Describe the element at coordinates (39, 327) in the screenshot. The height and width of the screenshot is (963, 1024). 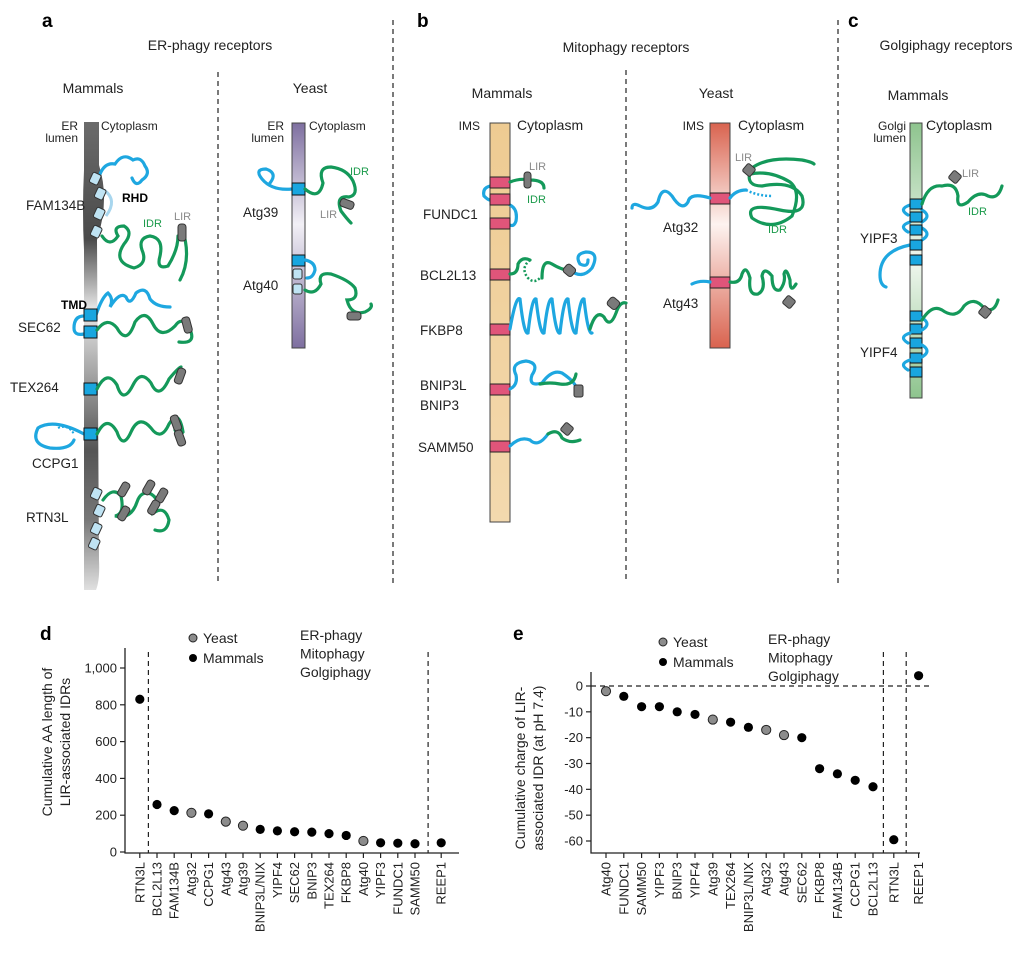
I see `protein-sec62: SEC62` at that location.